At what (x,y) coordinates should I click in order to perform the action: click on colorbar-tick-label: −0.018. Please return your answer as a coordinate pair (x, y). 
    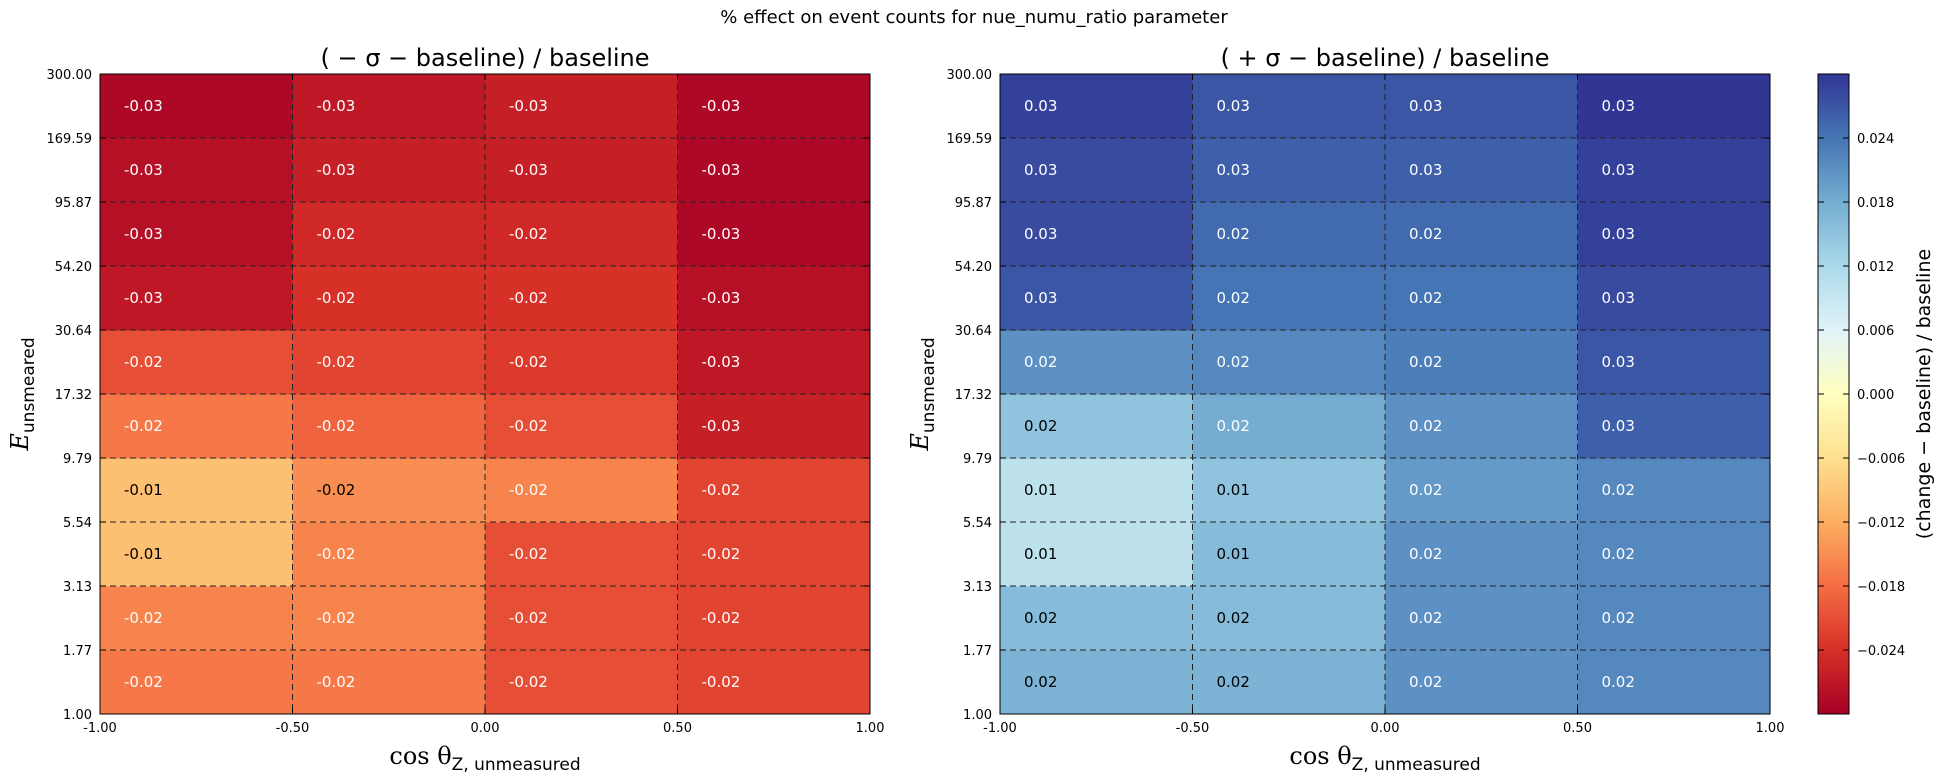
    Looking at the image, I should click on (1881, 587).